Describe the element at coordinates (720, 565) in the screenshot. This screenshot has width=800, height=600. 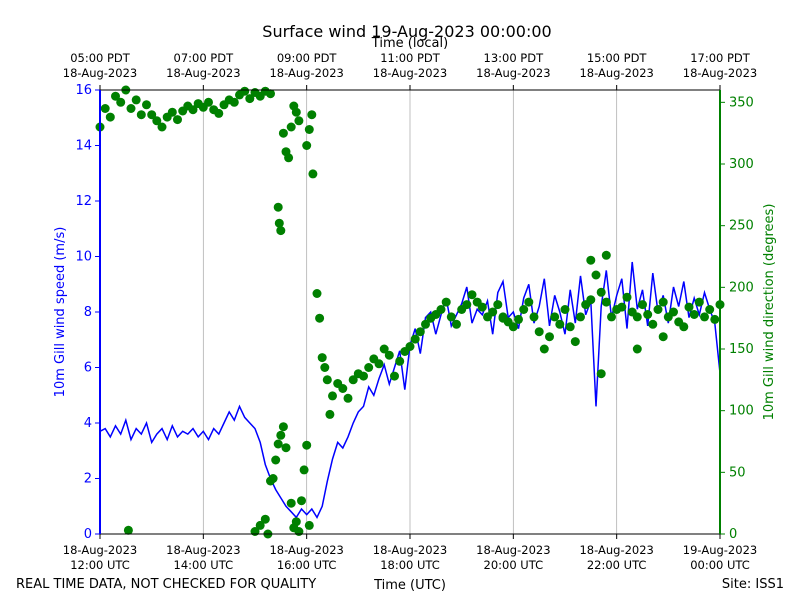
I see `bottom-tick-time-6: 00:00 UTC` at that location.